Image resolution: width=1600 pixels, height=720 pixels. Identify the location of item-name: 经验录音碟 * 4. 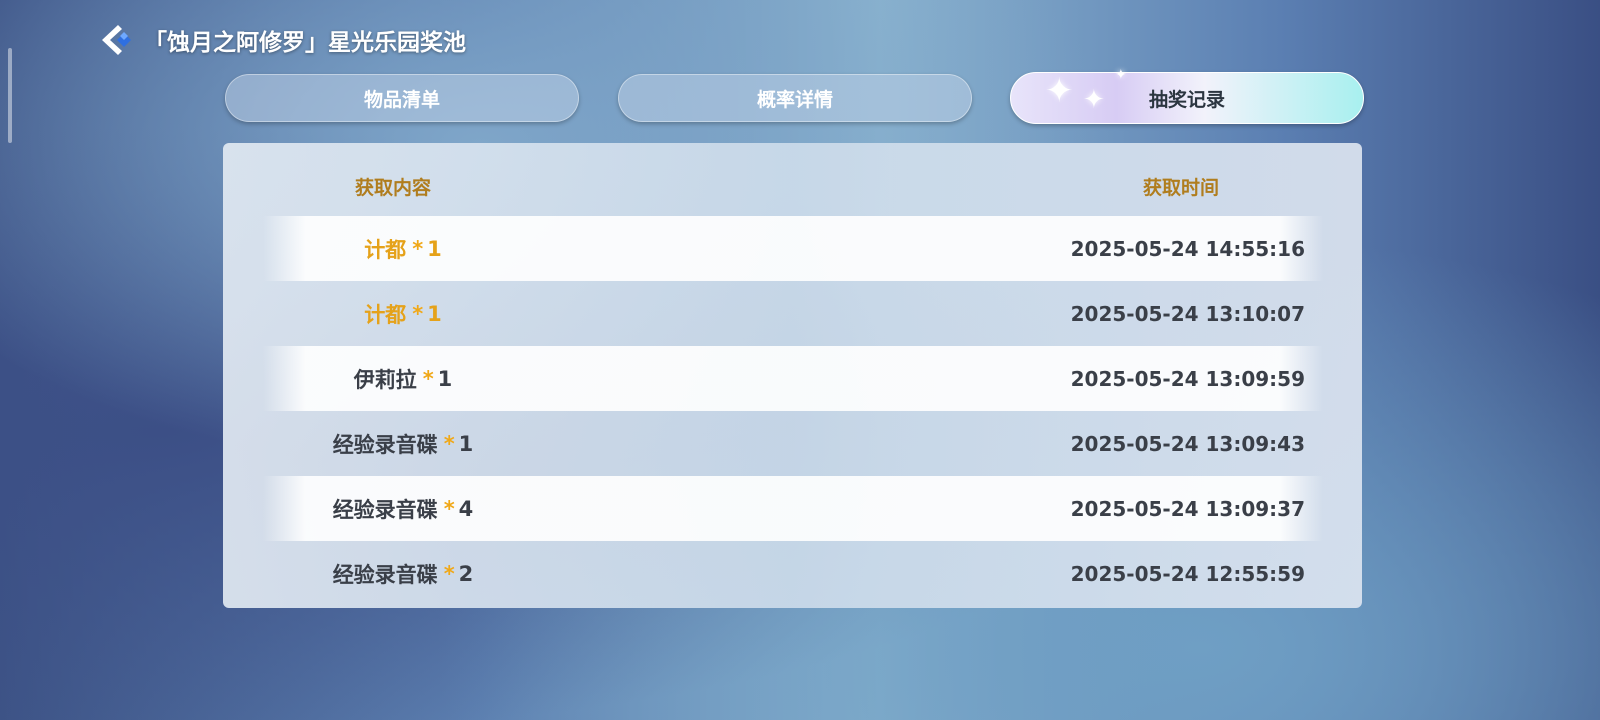
(403, 508).